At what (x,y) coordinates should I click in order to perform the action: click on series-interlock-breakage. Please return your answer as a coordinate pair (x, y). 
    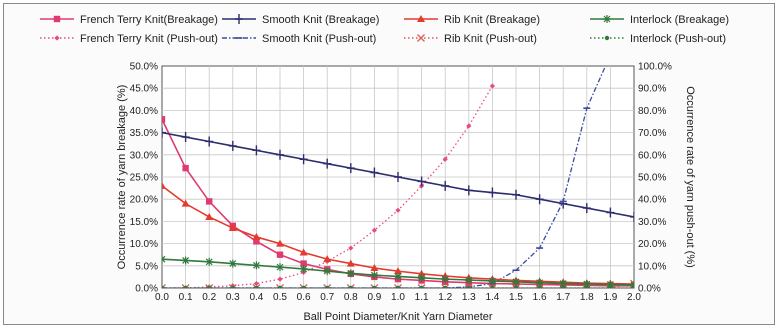
    Looking at the image, I should click on (398, 271).